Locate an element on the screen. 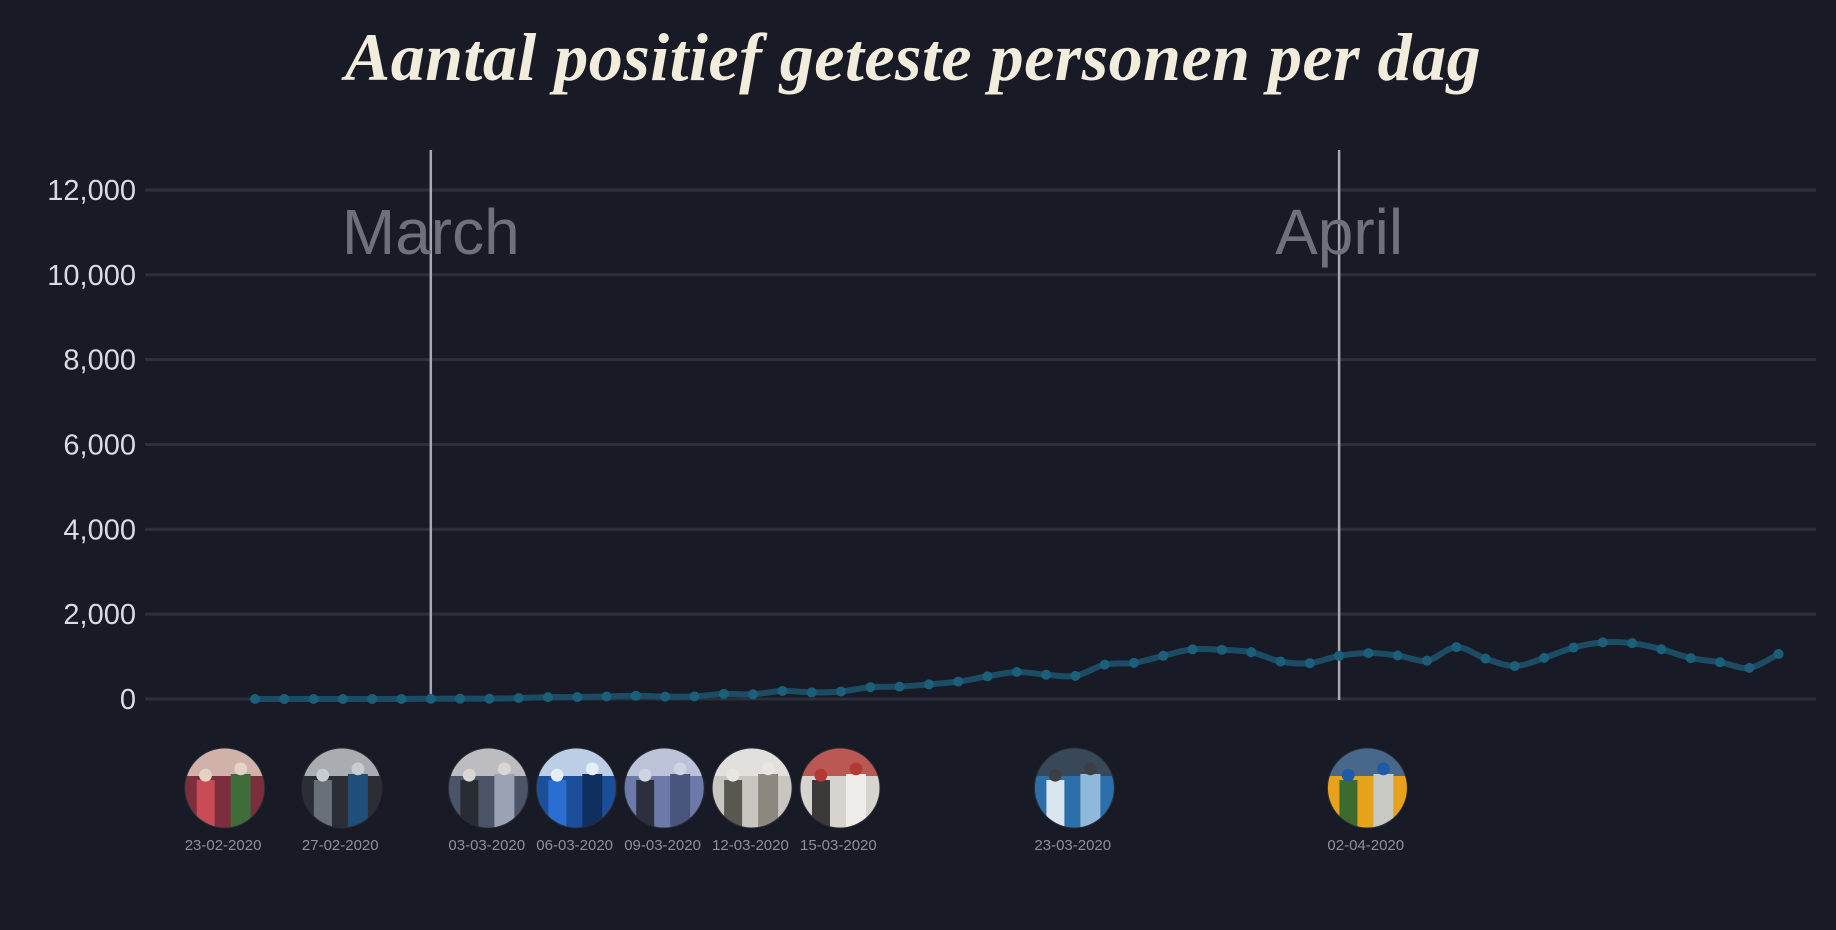 This screenshot has width=1836, height=930. press-conference-two-men-thumbnail is located at coordinates (488, 790).